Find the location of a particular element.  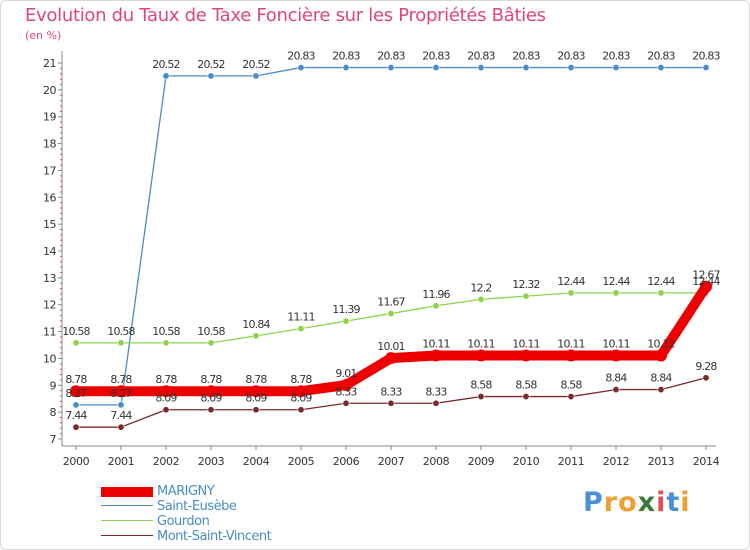

data-label: 8.27 is located at coordinates (76, 393).